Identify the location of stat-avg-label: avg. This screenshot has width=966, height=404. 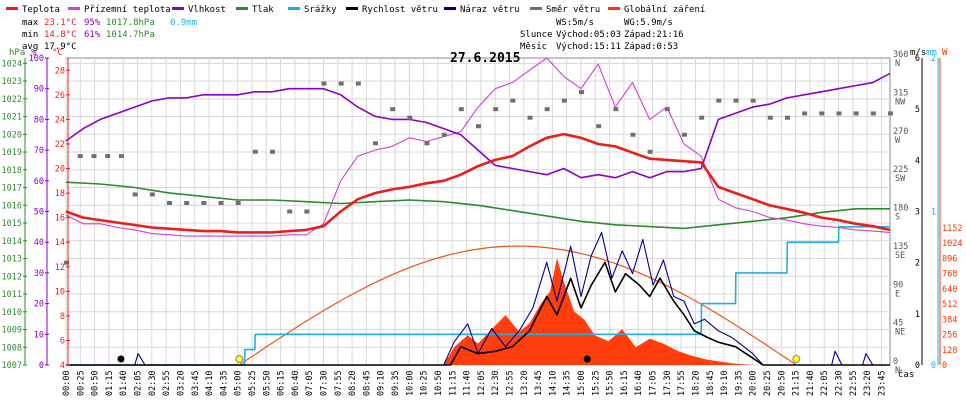
(30, 47).